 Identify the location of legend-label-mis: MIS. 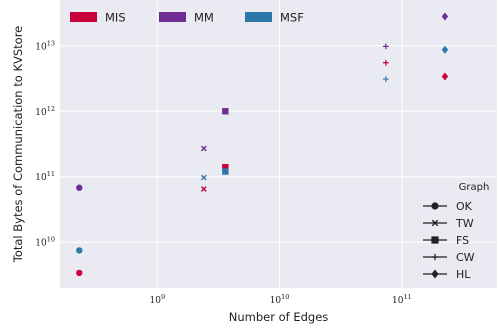
(115, 18).